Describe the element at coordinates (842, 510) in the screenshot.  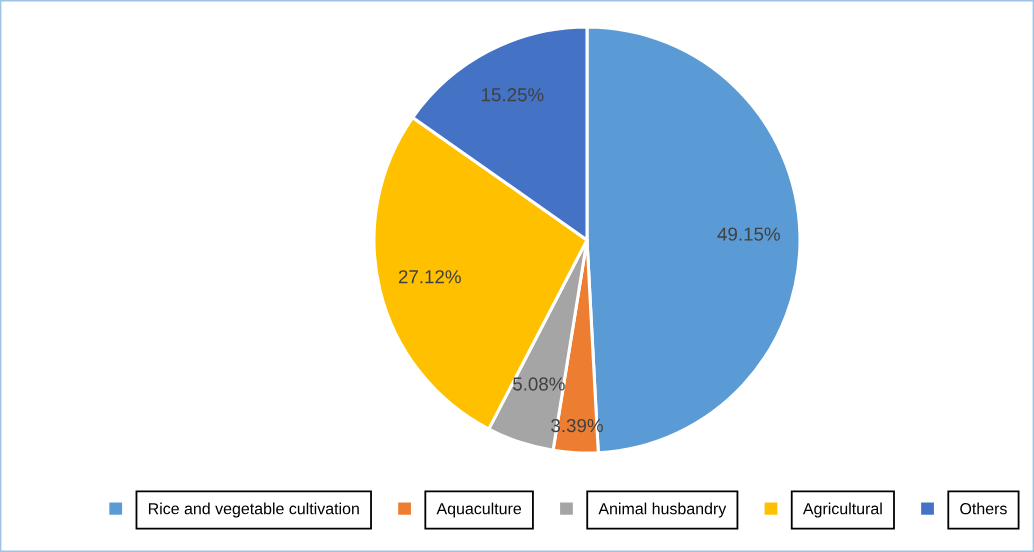
I see `legend-label: Agricultural` at that location.